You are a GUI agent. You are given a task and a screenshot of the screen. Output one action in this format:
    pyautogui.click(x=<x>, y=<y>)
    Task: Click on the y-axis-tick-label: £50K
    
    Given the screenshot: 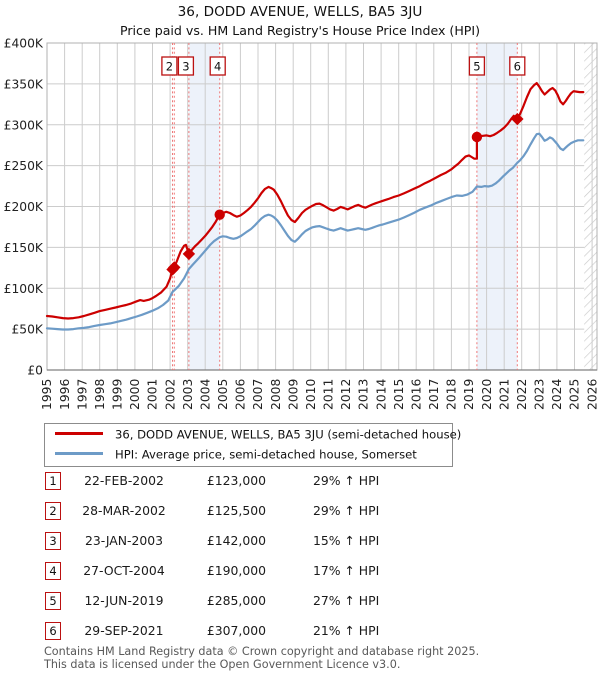 What is the action you would take?
    pyautogui.click(x=27, y=330)
    